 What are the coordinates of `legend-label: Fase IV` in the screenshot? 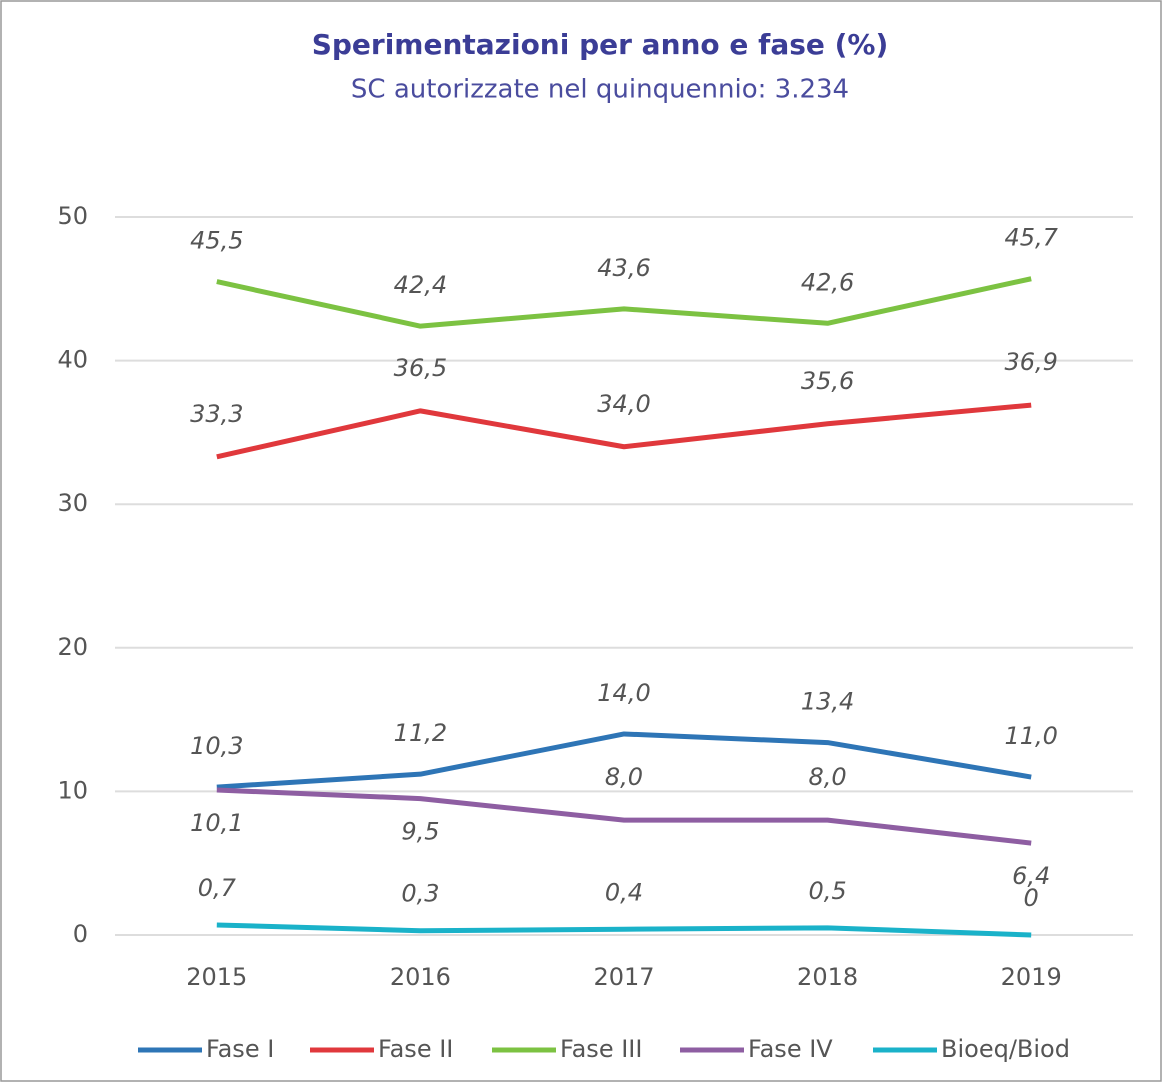 It's located at (790, 1049).